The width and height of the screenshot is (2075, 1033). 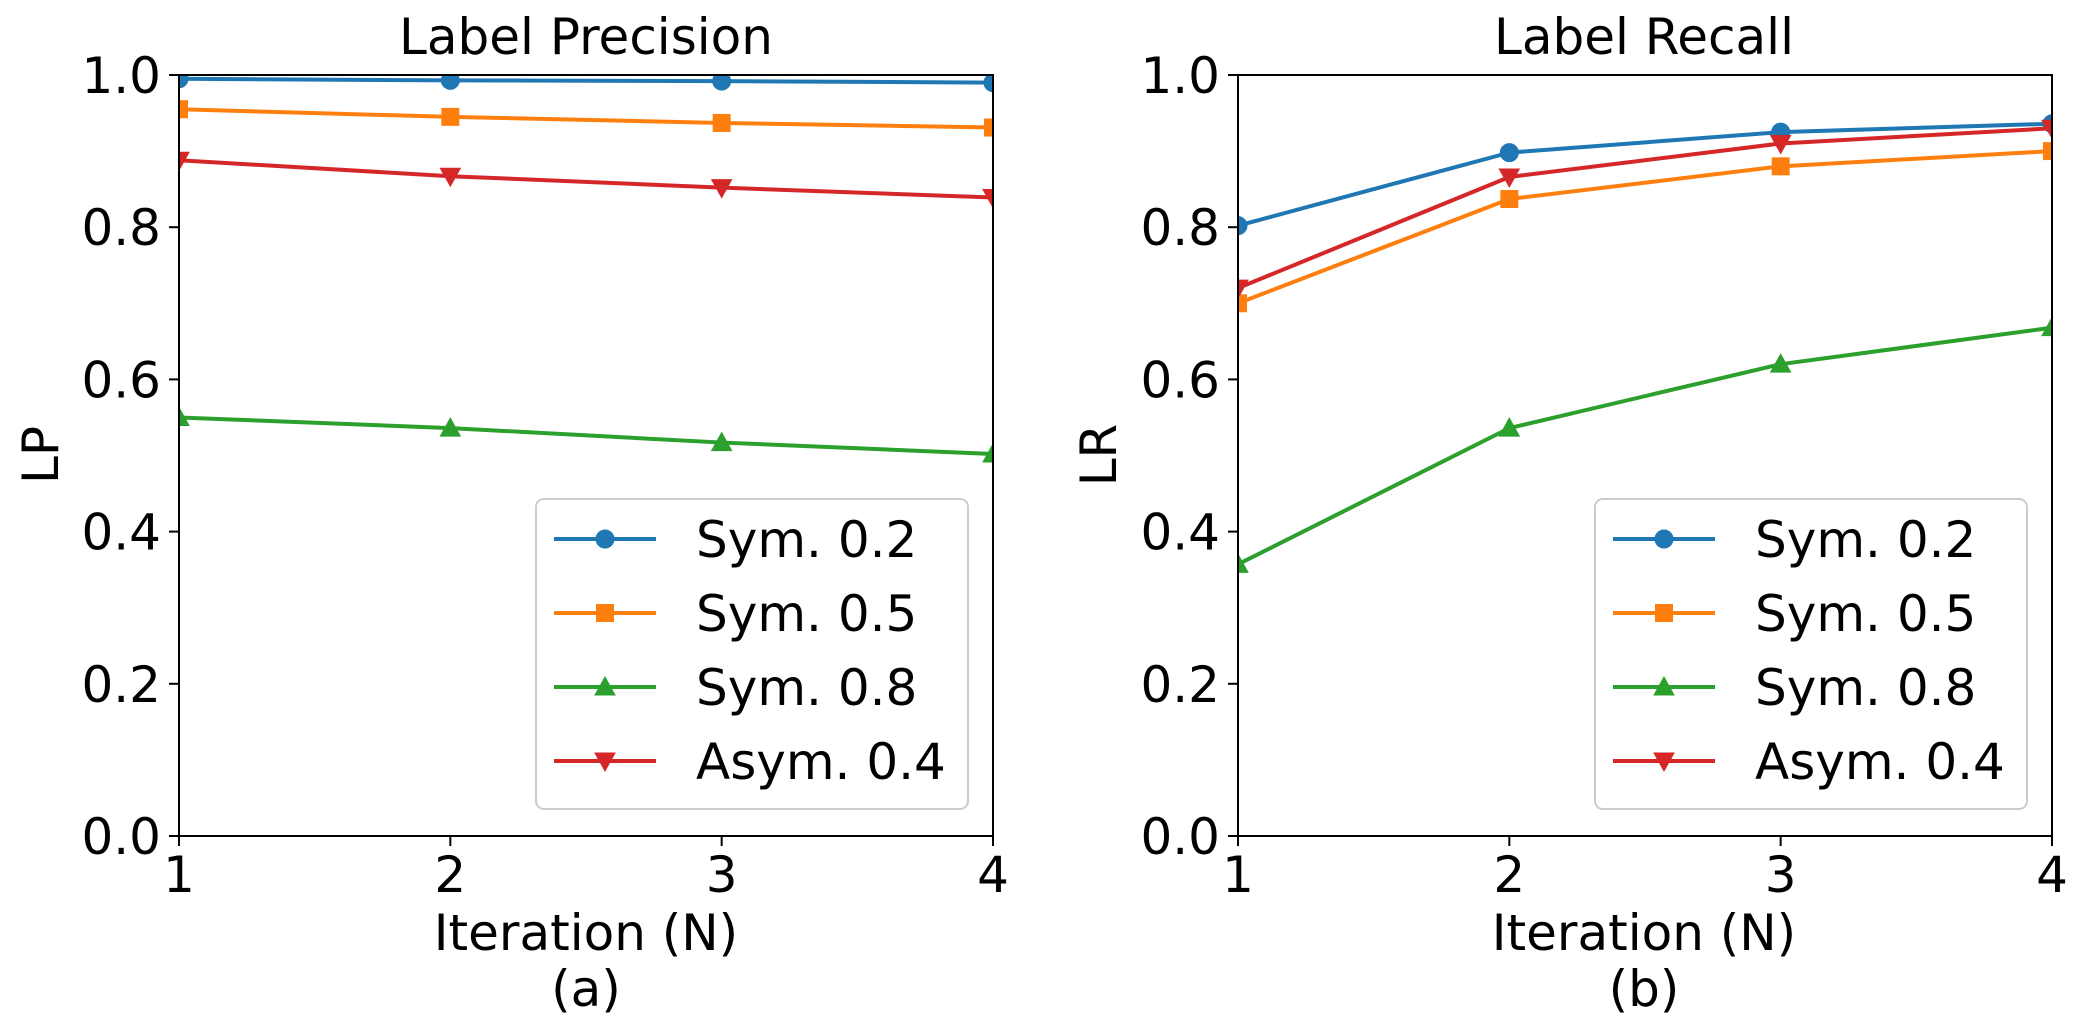 I want to click on panel-title: Label Recall, so click(x=1644, y=37).